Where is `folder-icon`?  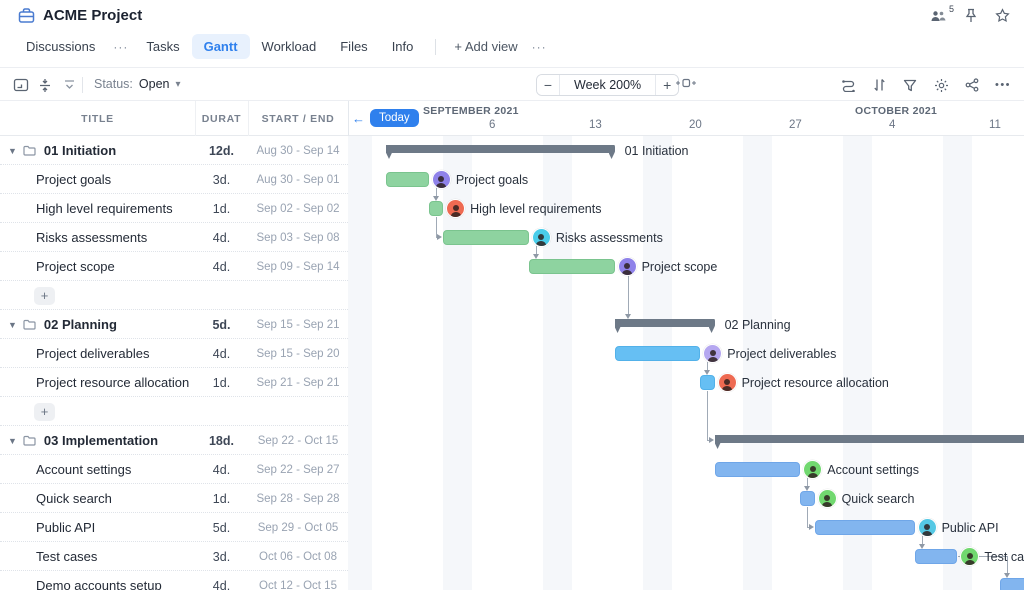
folder-icon is located at coordinates (29, 150).